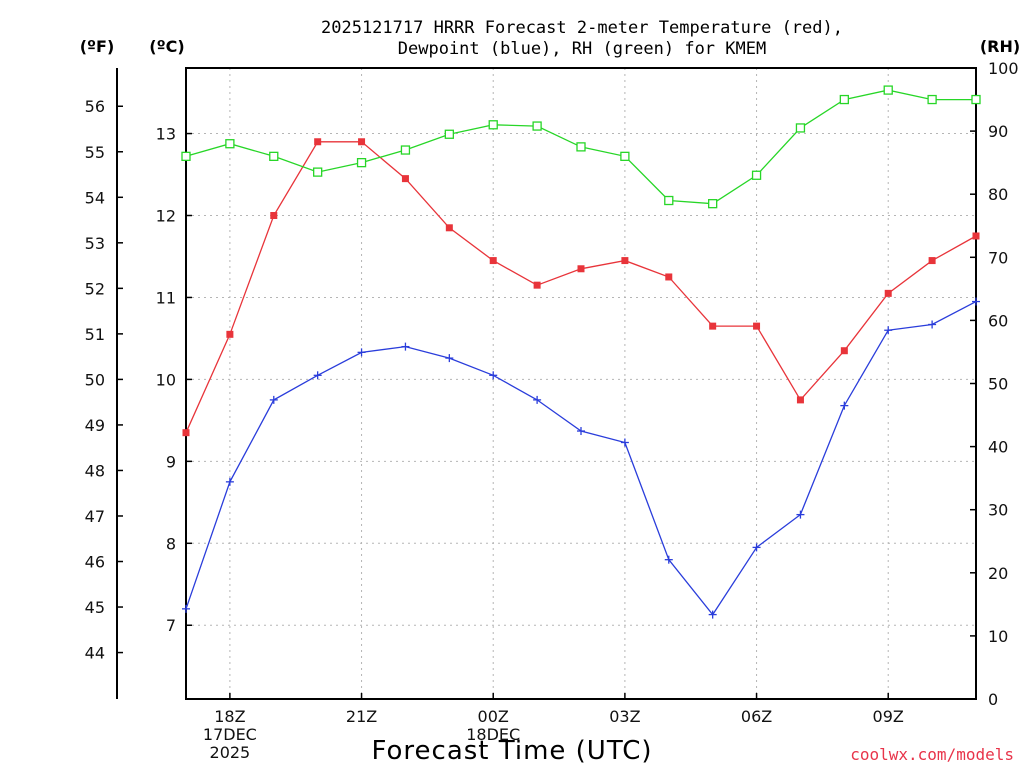  Describe the element at coordinates (95, 379) in the screenshot. I see `fahrenheit-tick-label-50: 50` at that location.